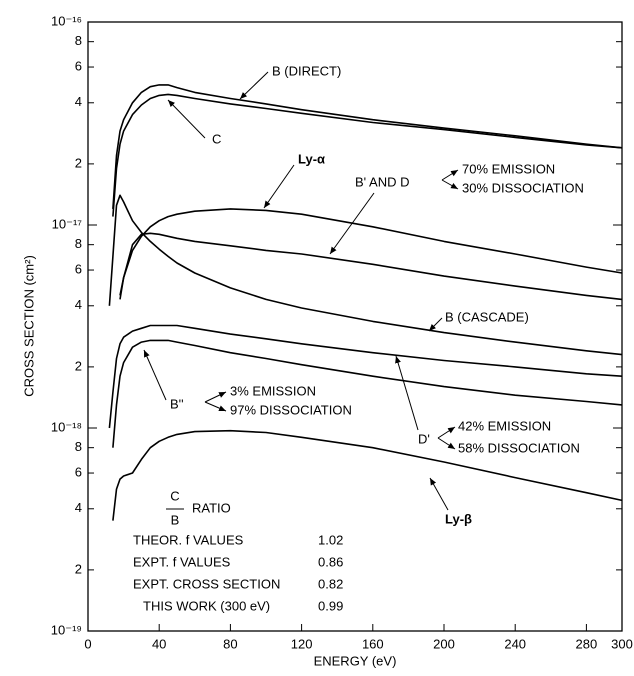 The height and width of the screenshot is (676, 634). Describe the element at coordinates (175, 519) in the screenshot. I see `ratio-denominator: B` at that location.